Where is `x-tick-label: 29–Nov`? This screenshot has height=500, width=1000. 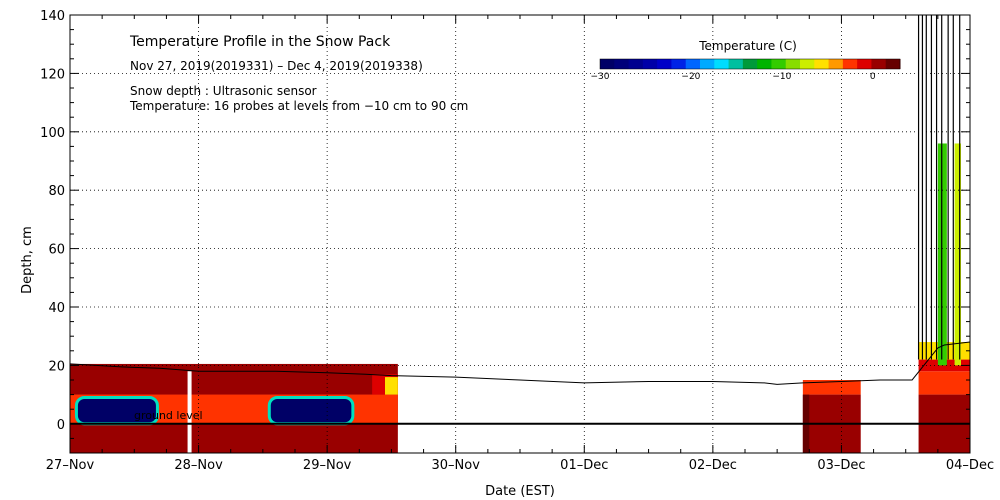 x-tick-label: 29–Nov is located at coordinates (327, 465).